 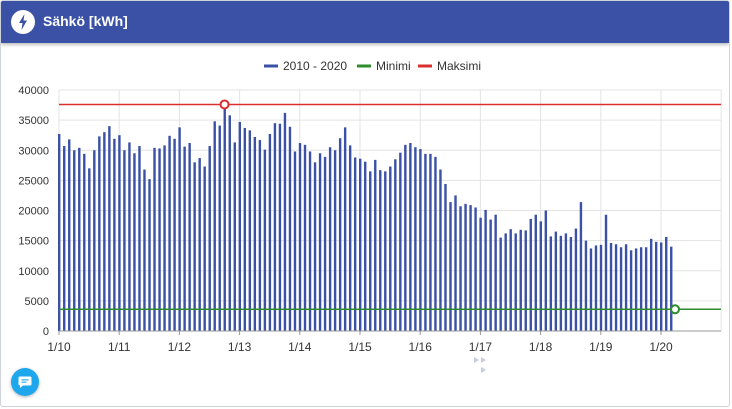 What do you see at coordinates (675, 309) in the screenshot?
I see `minimi-marker` at bounding box center [675, 309].